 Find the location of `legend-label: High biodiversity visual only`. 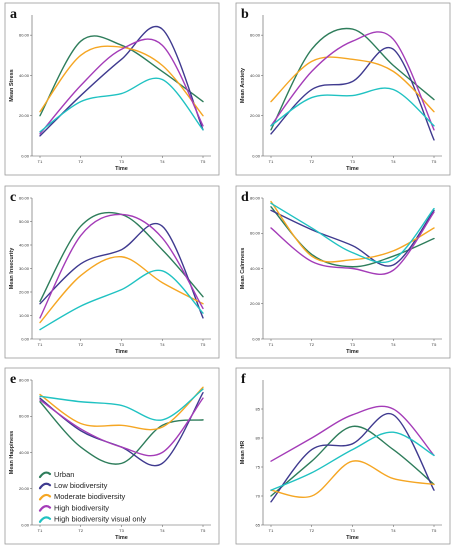

legend-label: High biodiversity visual only is located at coordinates (100, 519).